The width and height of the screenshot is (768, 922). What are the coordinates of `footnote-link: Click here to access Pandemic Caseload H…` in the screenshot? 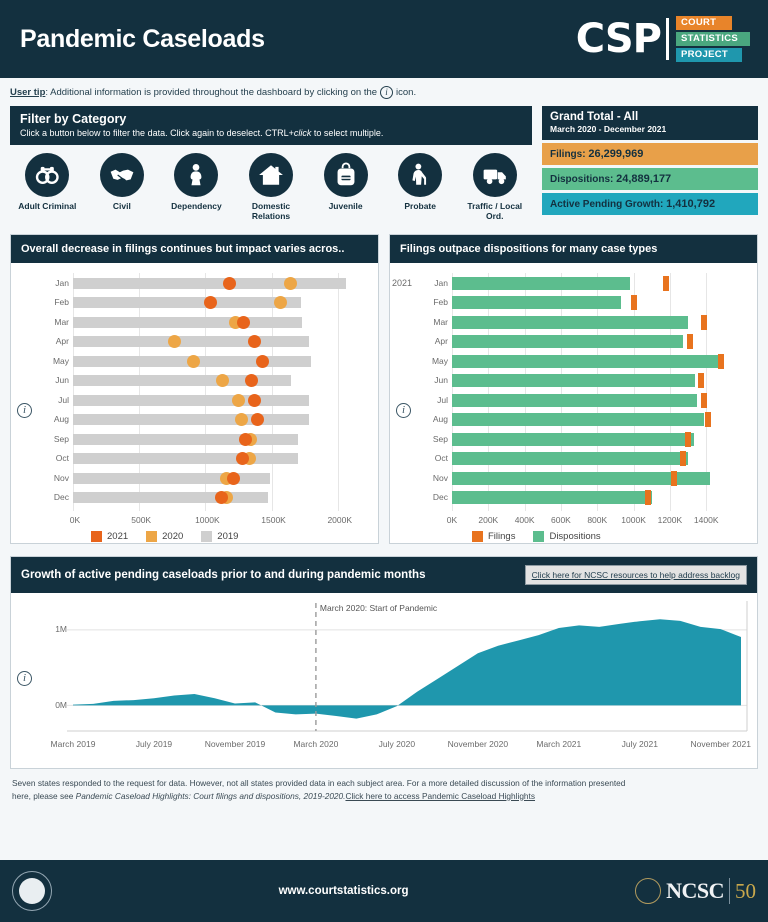 It's located at (440, 795).